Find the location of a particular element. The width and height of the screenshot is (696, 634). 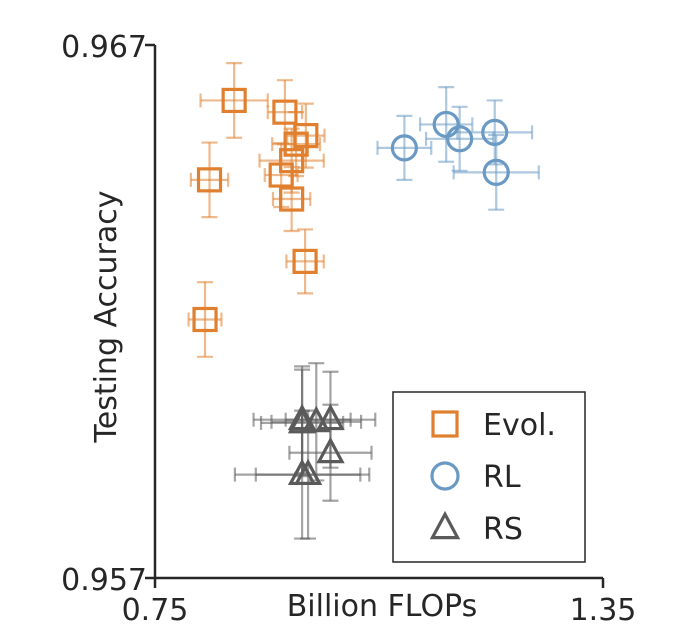

y-axis-title: Testing Accuracy is located at coordinates (106, 317).